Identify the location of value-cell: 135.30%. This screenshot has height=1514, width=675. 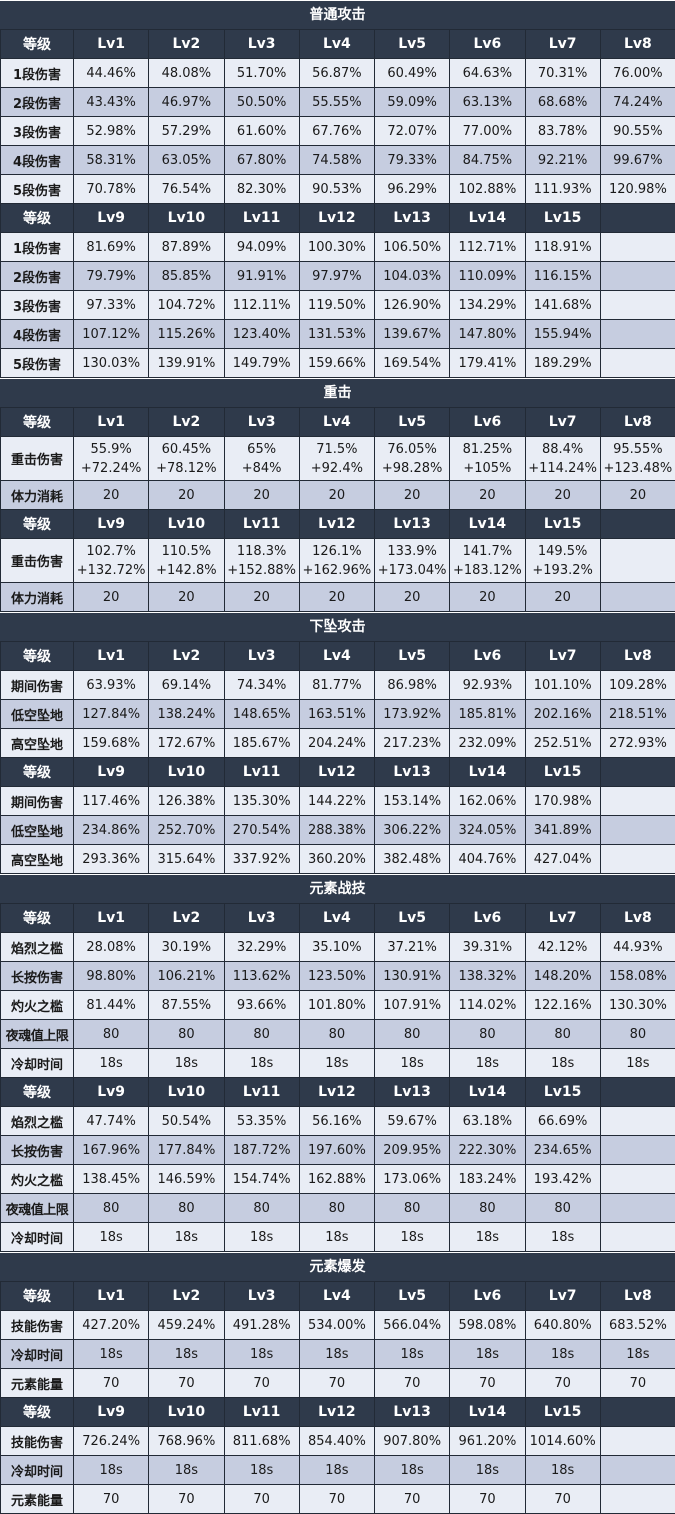
(261, 801).